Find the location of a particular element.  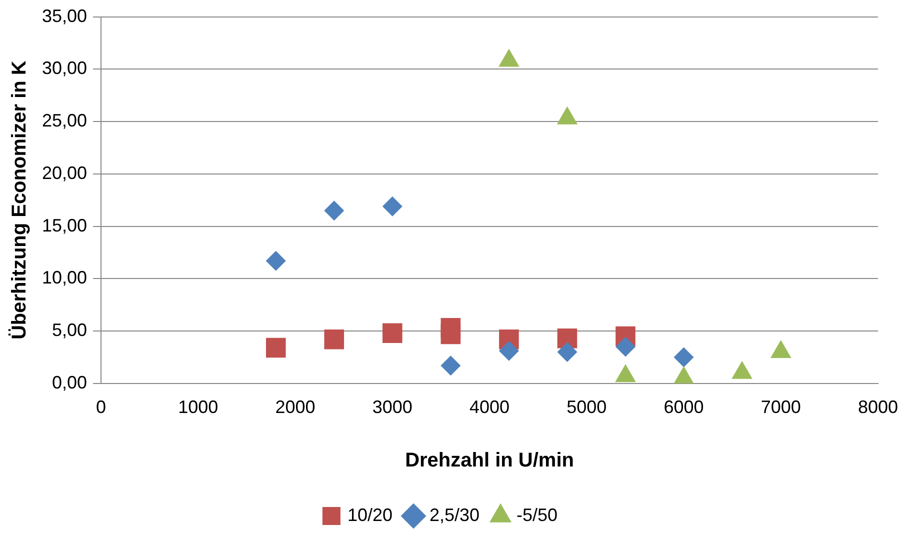

y-tick-label: 20,00 is located at coordinates (65, 172).